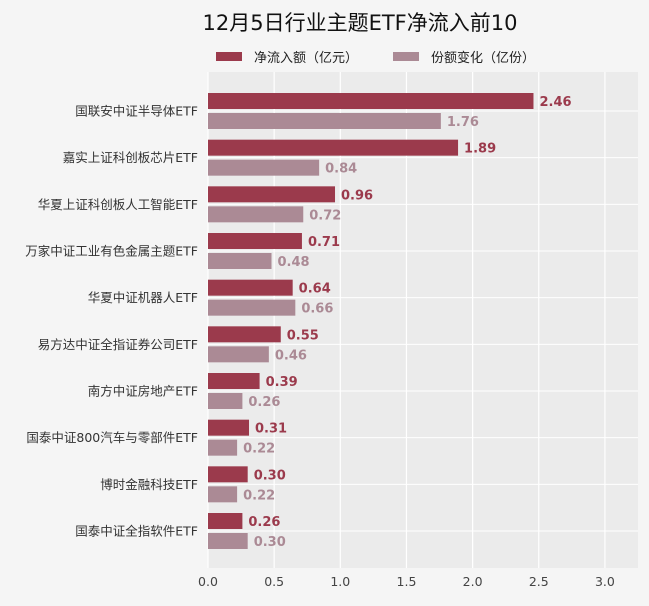 Image resolution: width=649 pixels, height=606 pixels. I want to click on data-label: 0.46, so click(291, 355).